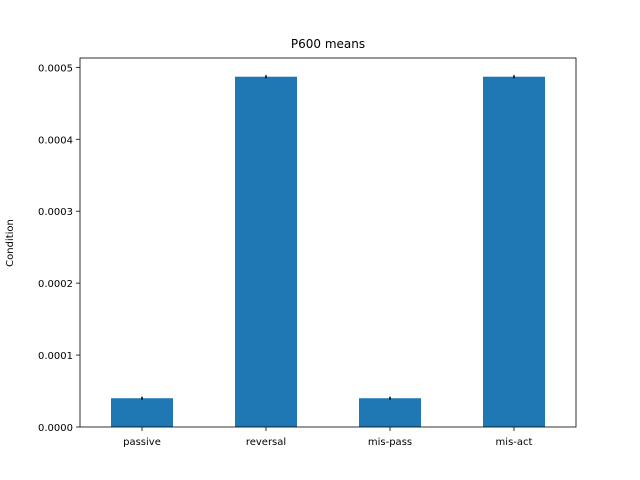 This screenshot has height=480, width=640. What do you see at coordinates (142, 412) in the screenshot?
I see `bar-passive` at bounding box center [142, 412].